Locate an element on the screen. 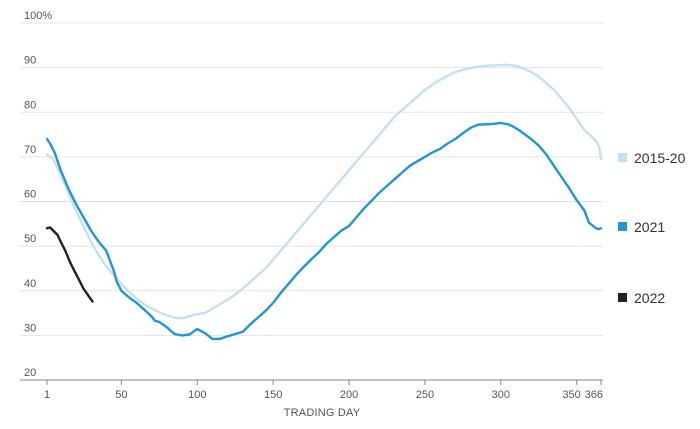  y-tick-label: 30 is located at coordinates (30, 328).